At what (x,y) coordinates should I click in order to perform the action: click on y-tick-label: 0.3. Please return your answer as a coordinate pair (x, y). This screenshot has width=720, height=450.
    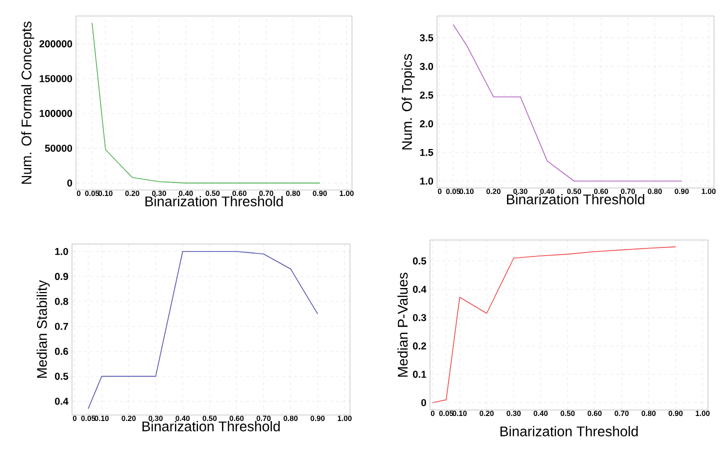
    Looking at the image, I should click on (419, 318).